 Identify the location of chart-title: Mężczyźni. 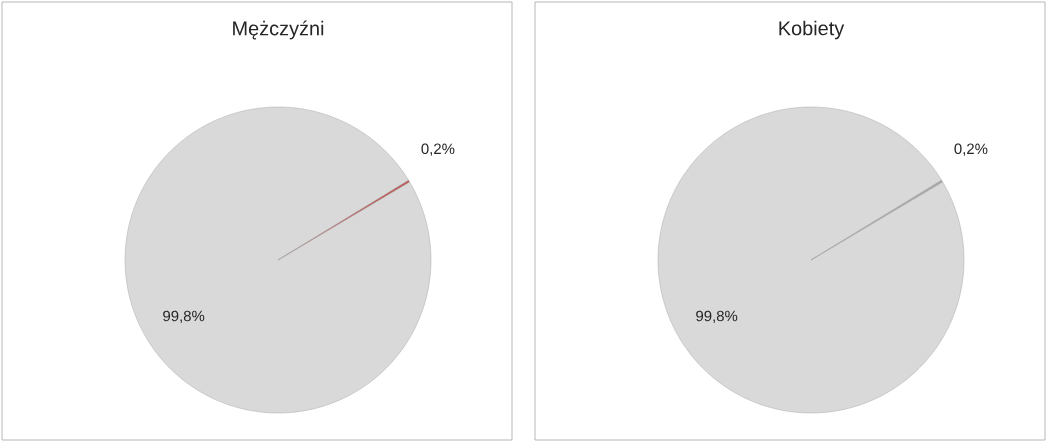
(278, 30).